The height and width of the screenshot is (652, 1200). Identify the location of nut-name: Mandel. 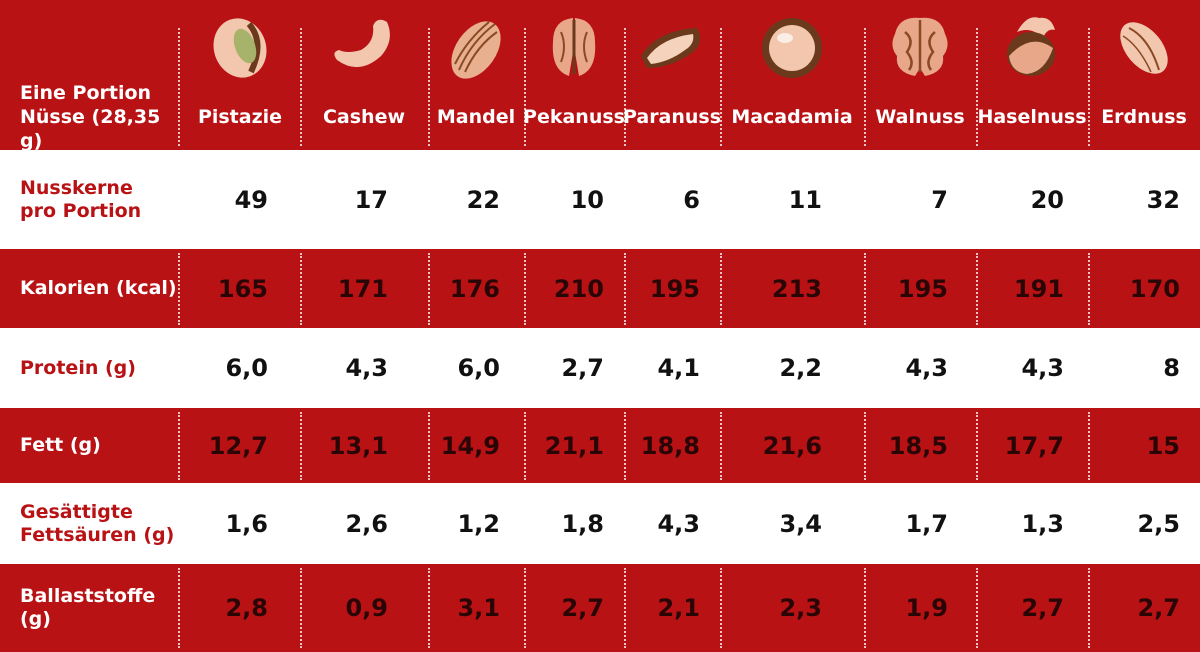
(476, 117).